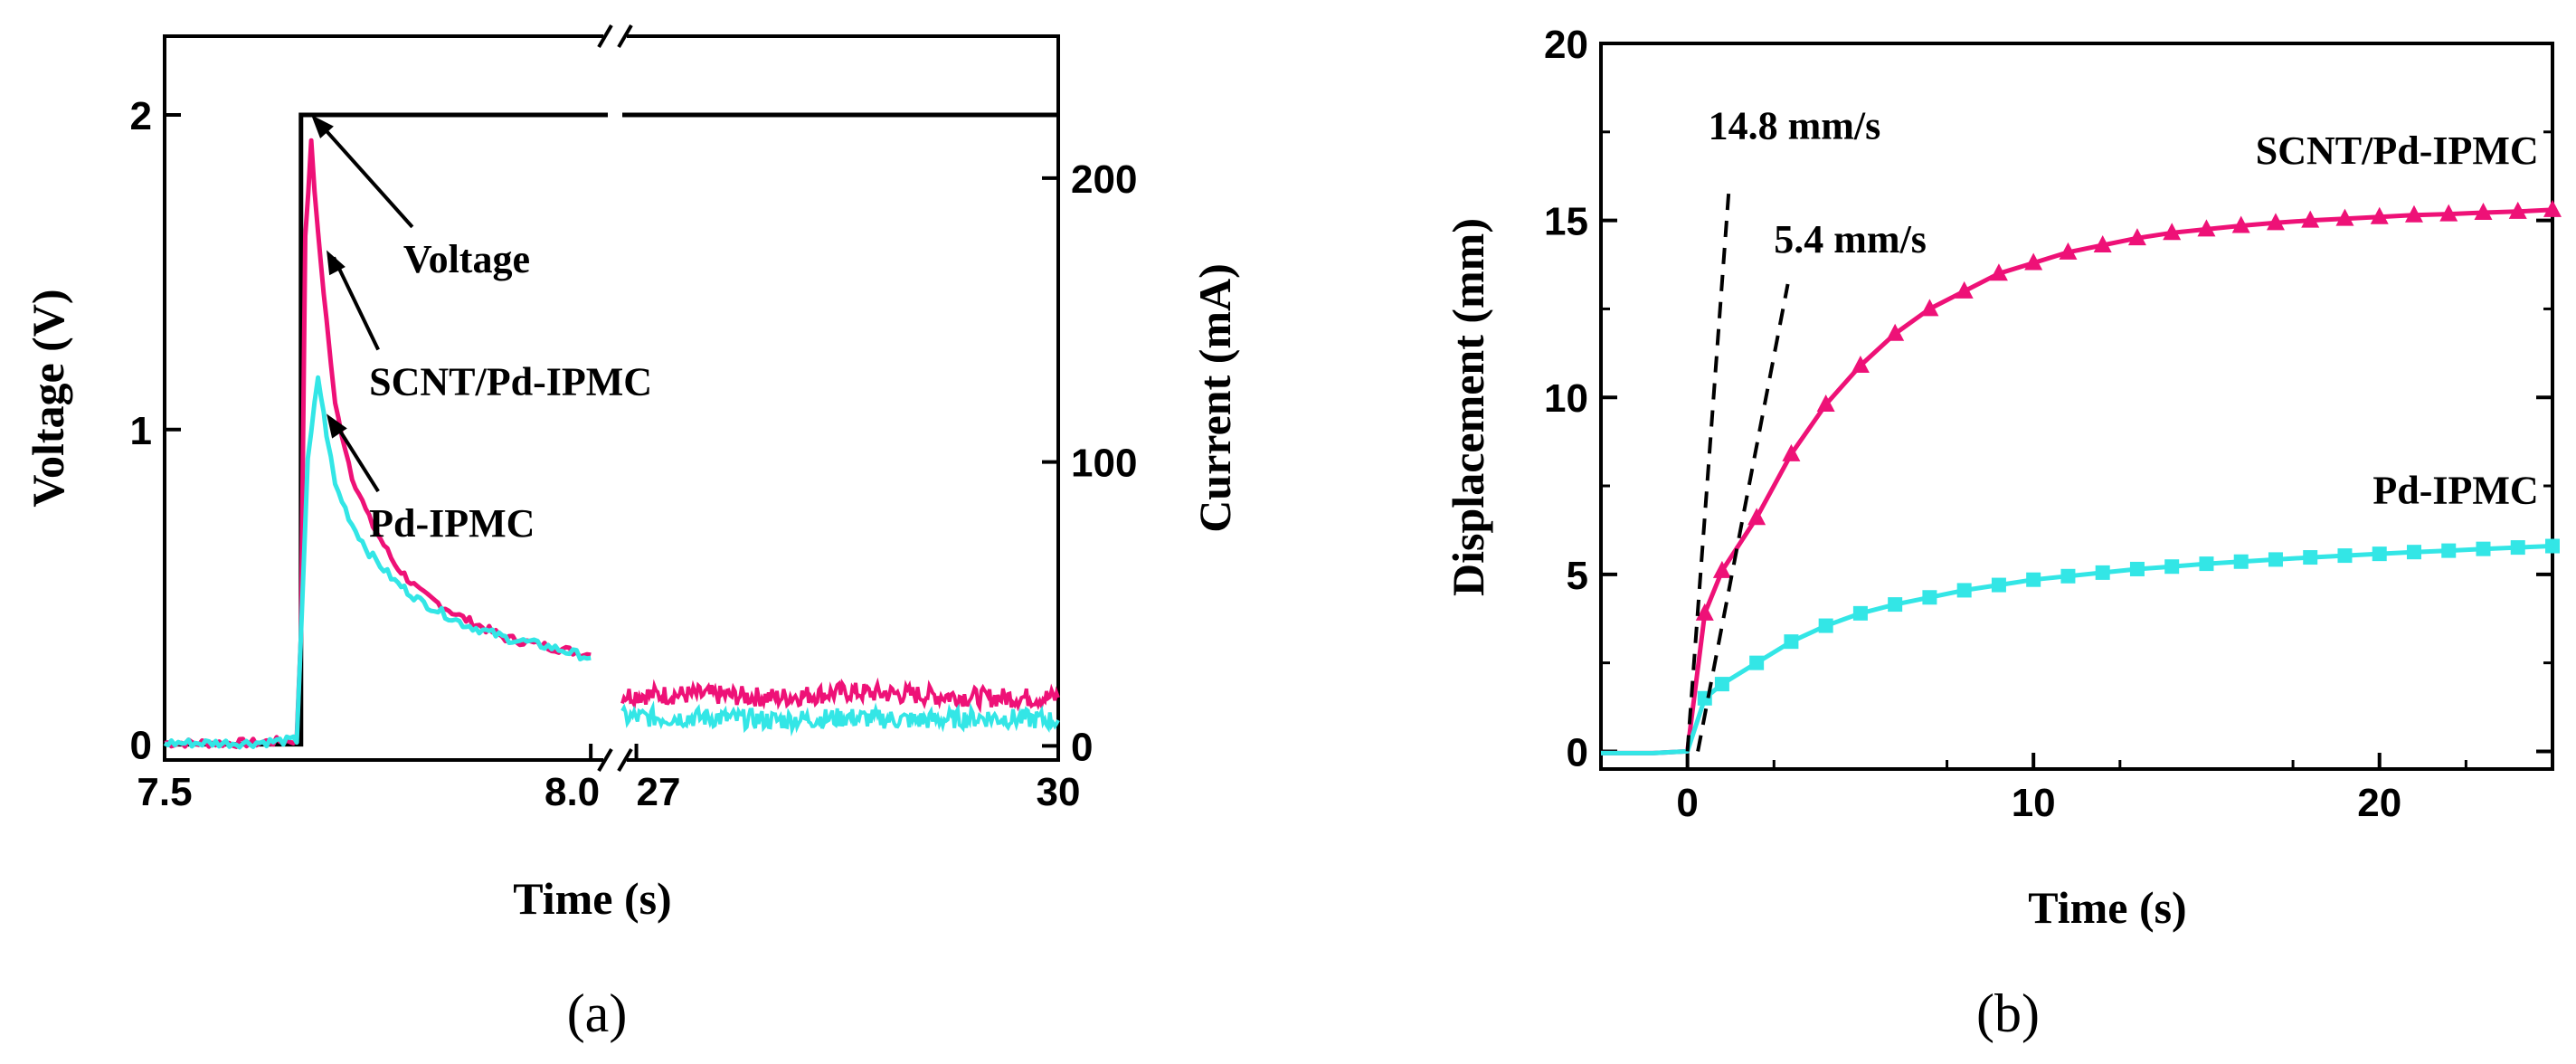 The height and width of the screenshot is (1064, 2576). I want to click on panel-b-label: (b), so click(2008, 1013).